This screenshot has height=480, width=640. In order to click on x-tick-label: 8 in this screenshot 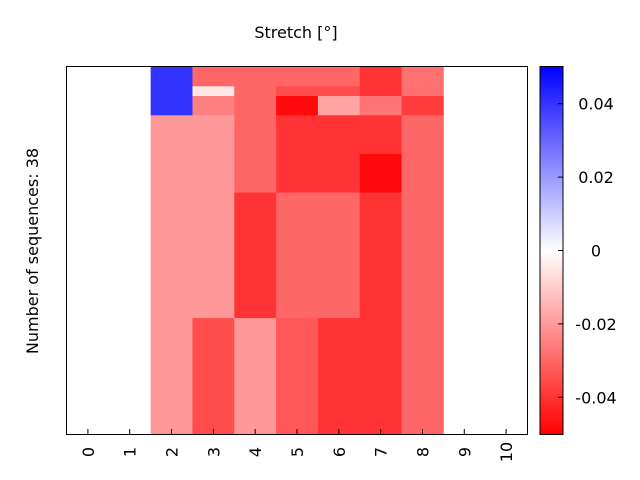, I will do `click(422, 452)`.